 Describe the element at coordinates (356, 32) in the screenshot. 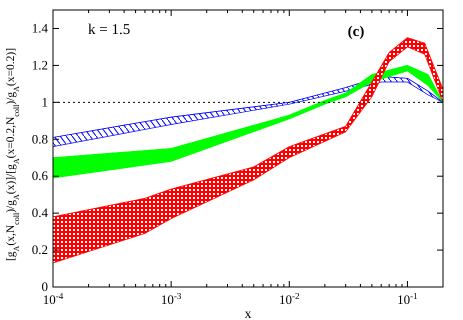

I see `annotation: (c)` at that location.